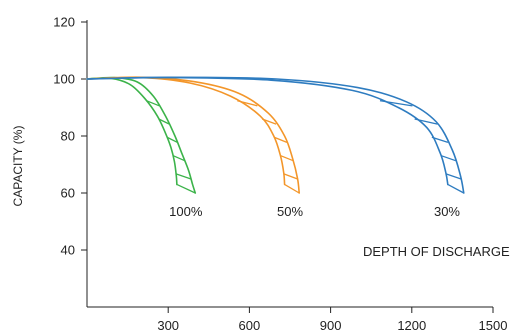 This screenshot has width=532, height=336. What do you see at coordinates (250, 325) in the screenshot?
I see `x-tick-label: 600` at bounding box center [250, 325].